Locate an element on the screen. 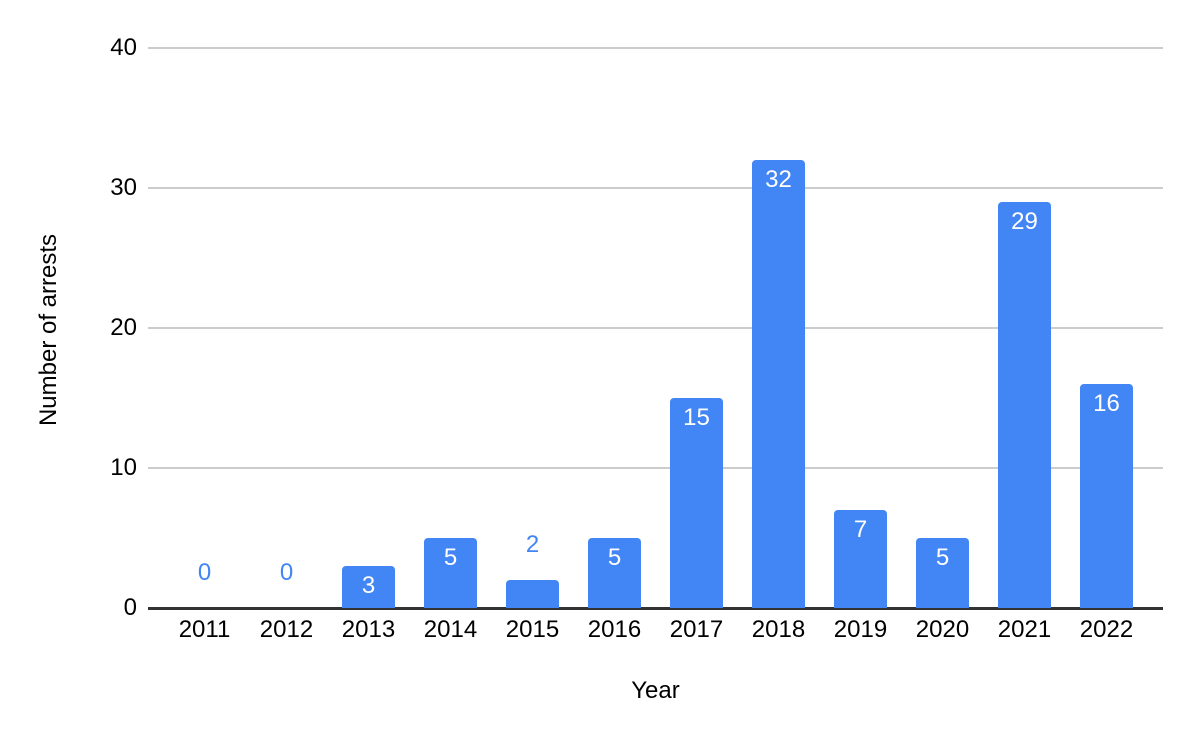 This screenshot has height=742, width=1200. bar-2015 is located at coordinates (532, 594).